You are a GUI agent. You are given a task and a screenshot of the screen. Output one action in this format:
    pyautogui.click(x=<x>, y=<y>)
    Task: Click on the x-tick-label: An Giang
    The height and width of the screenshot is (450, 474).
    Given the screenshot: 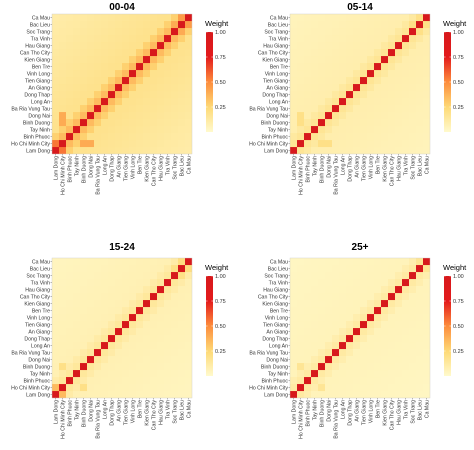 What is the action you would take?
    pyautogui.click(x=357, y=167)
    